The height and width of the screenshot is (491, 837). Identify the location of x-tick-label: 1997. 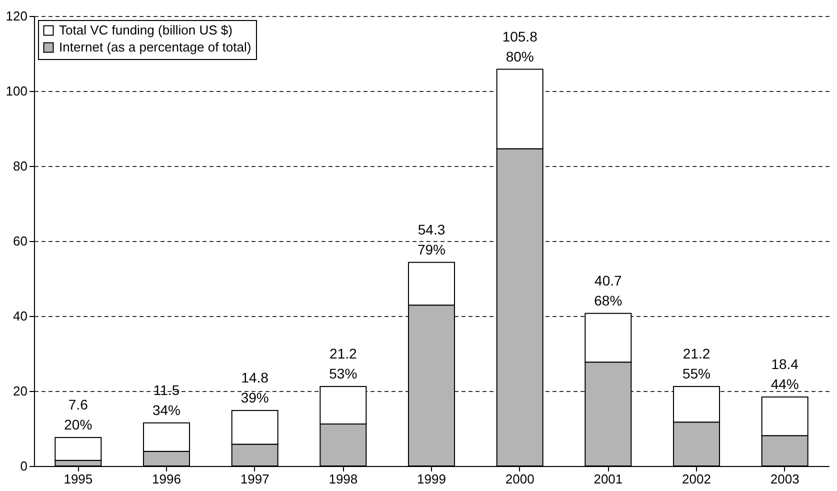
(255, 479).